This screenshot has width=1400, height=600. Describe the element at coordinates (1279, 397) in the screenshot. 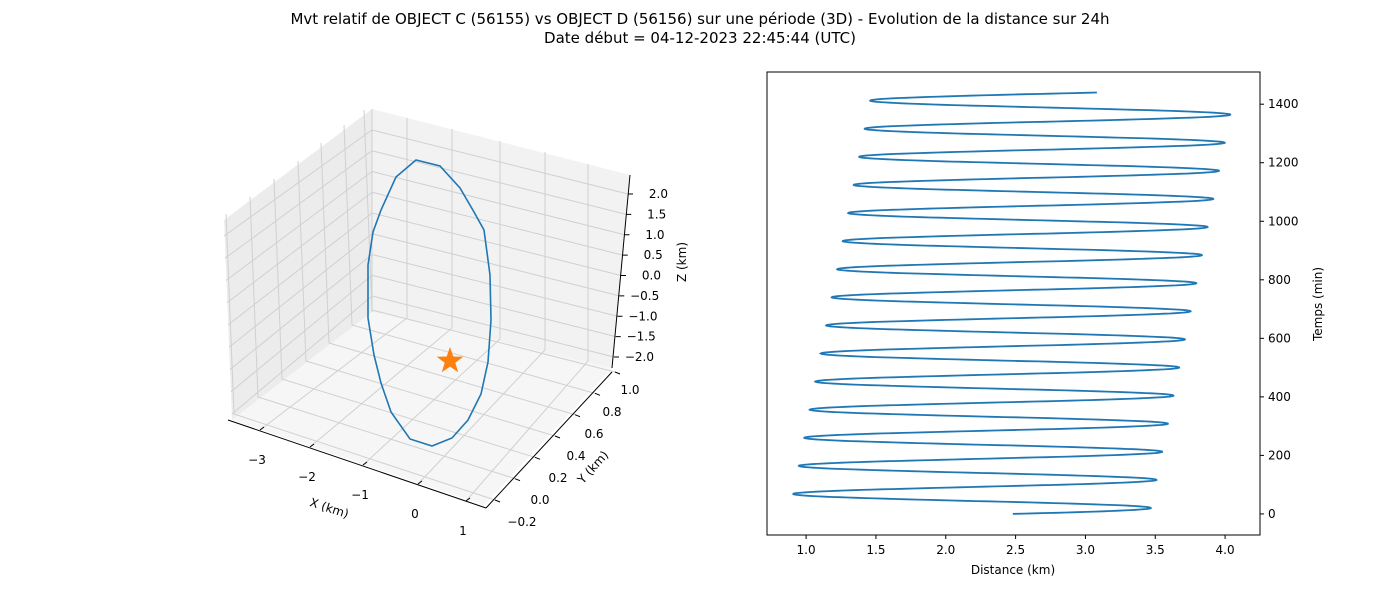

I see `y-tick-label-2d: 400` at that location.